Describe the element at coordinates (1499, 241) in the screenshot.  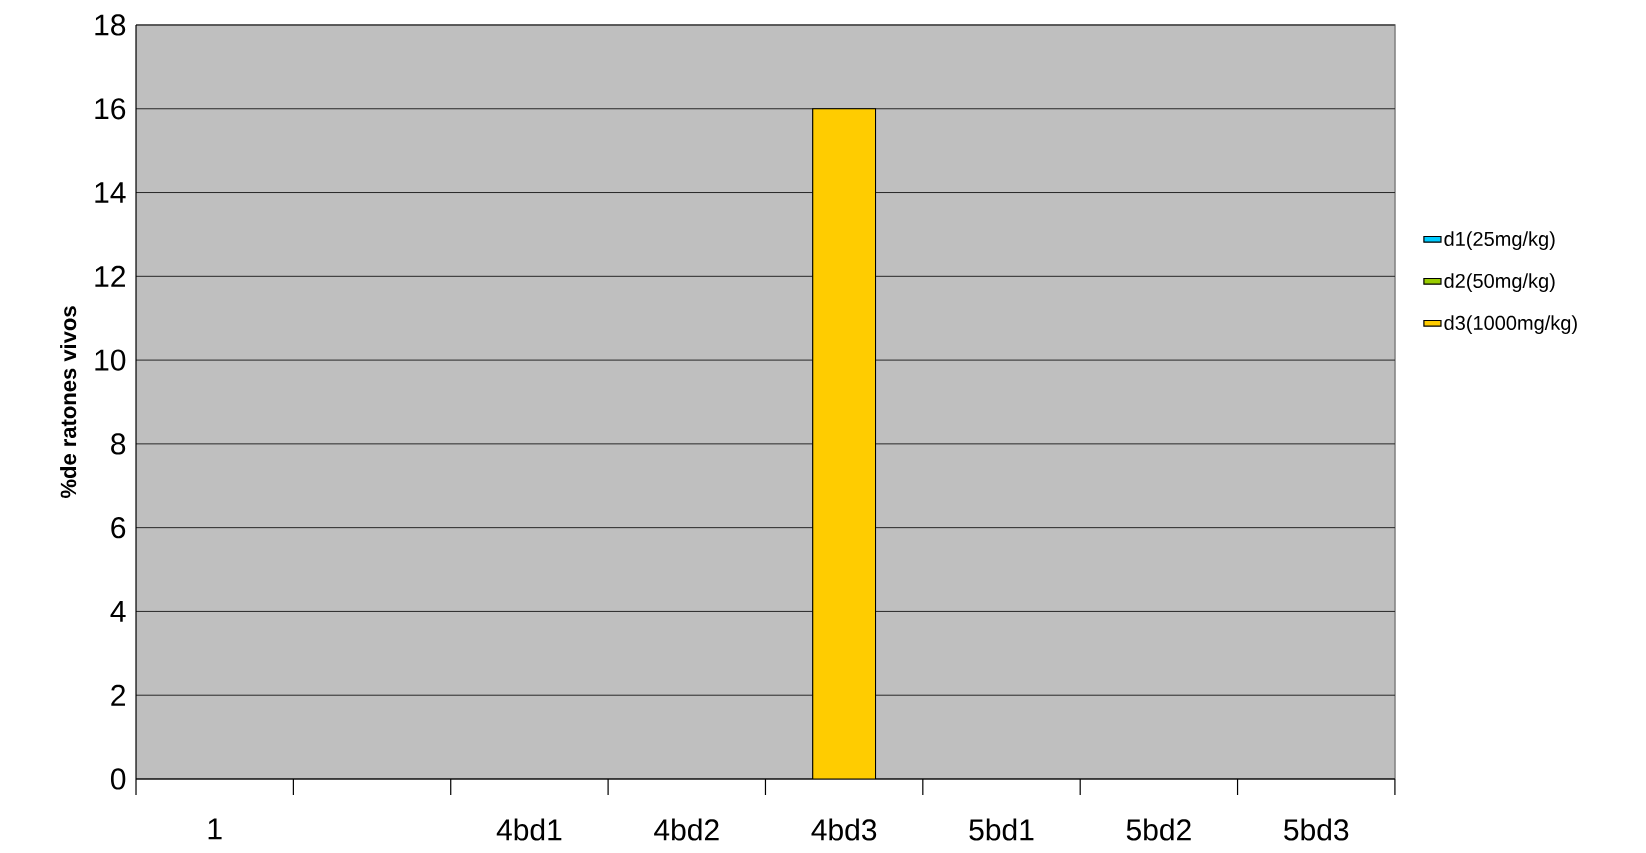
I see `legend-label: d1(25mg/kg)` at that location.